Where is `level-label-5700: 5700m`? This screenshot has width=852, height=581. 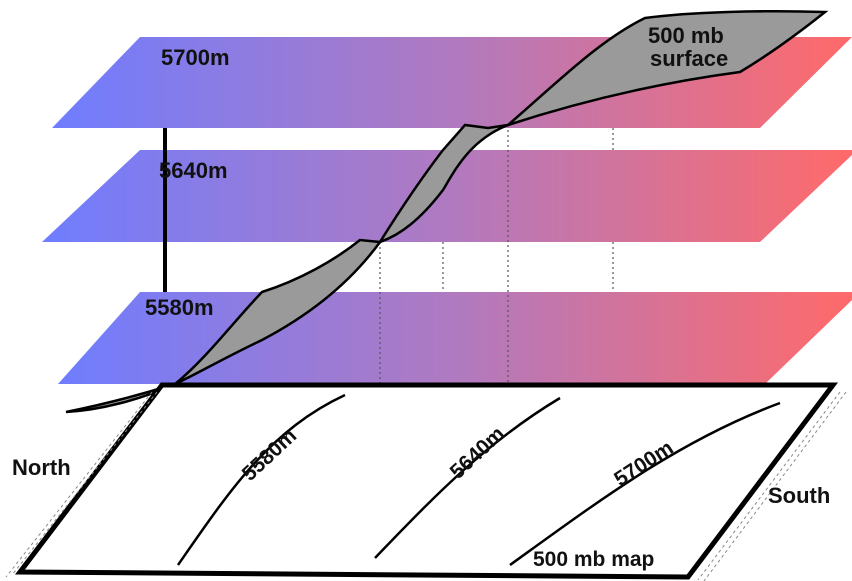 level-label-5700: 5700m is located at coordinates (195, 57).